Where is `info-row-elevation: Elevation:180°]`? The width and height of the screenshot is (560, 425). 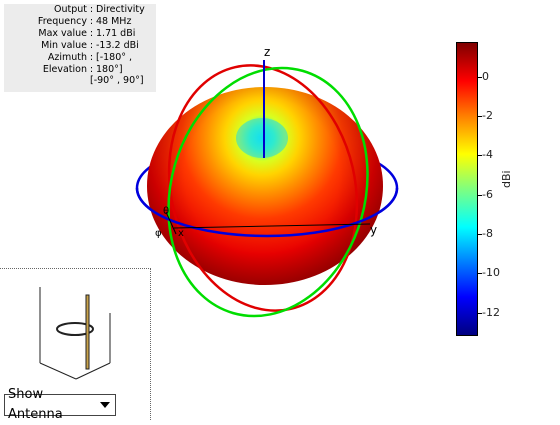 info-row-elevation: Elevation:180°] is located at coordinates (80, 70).